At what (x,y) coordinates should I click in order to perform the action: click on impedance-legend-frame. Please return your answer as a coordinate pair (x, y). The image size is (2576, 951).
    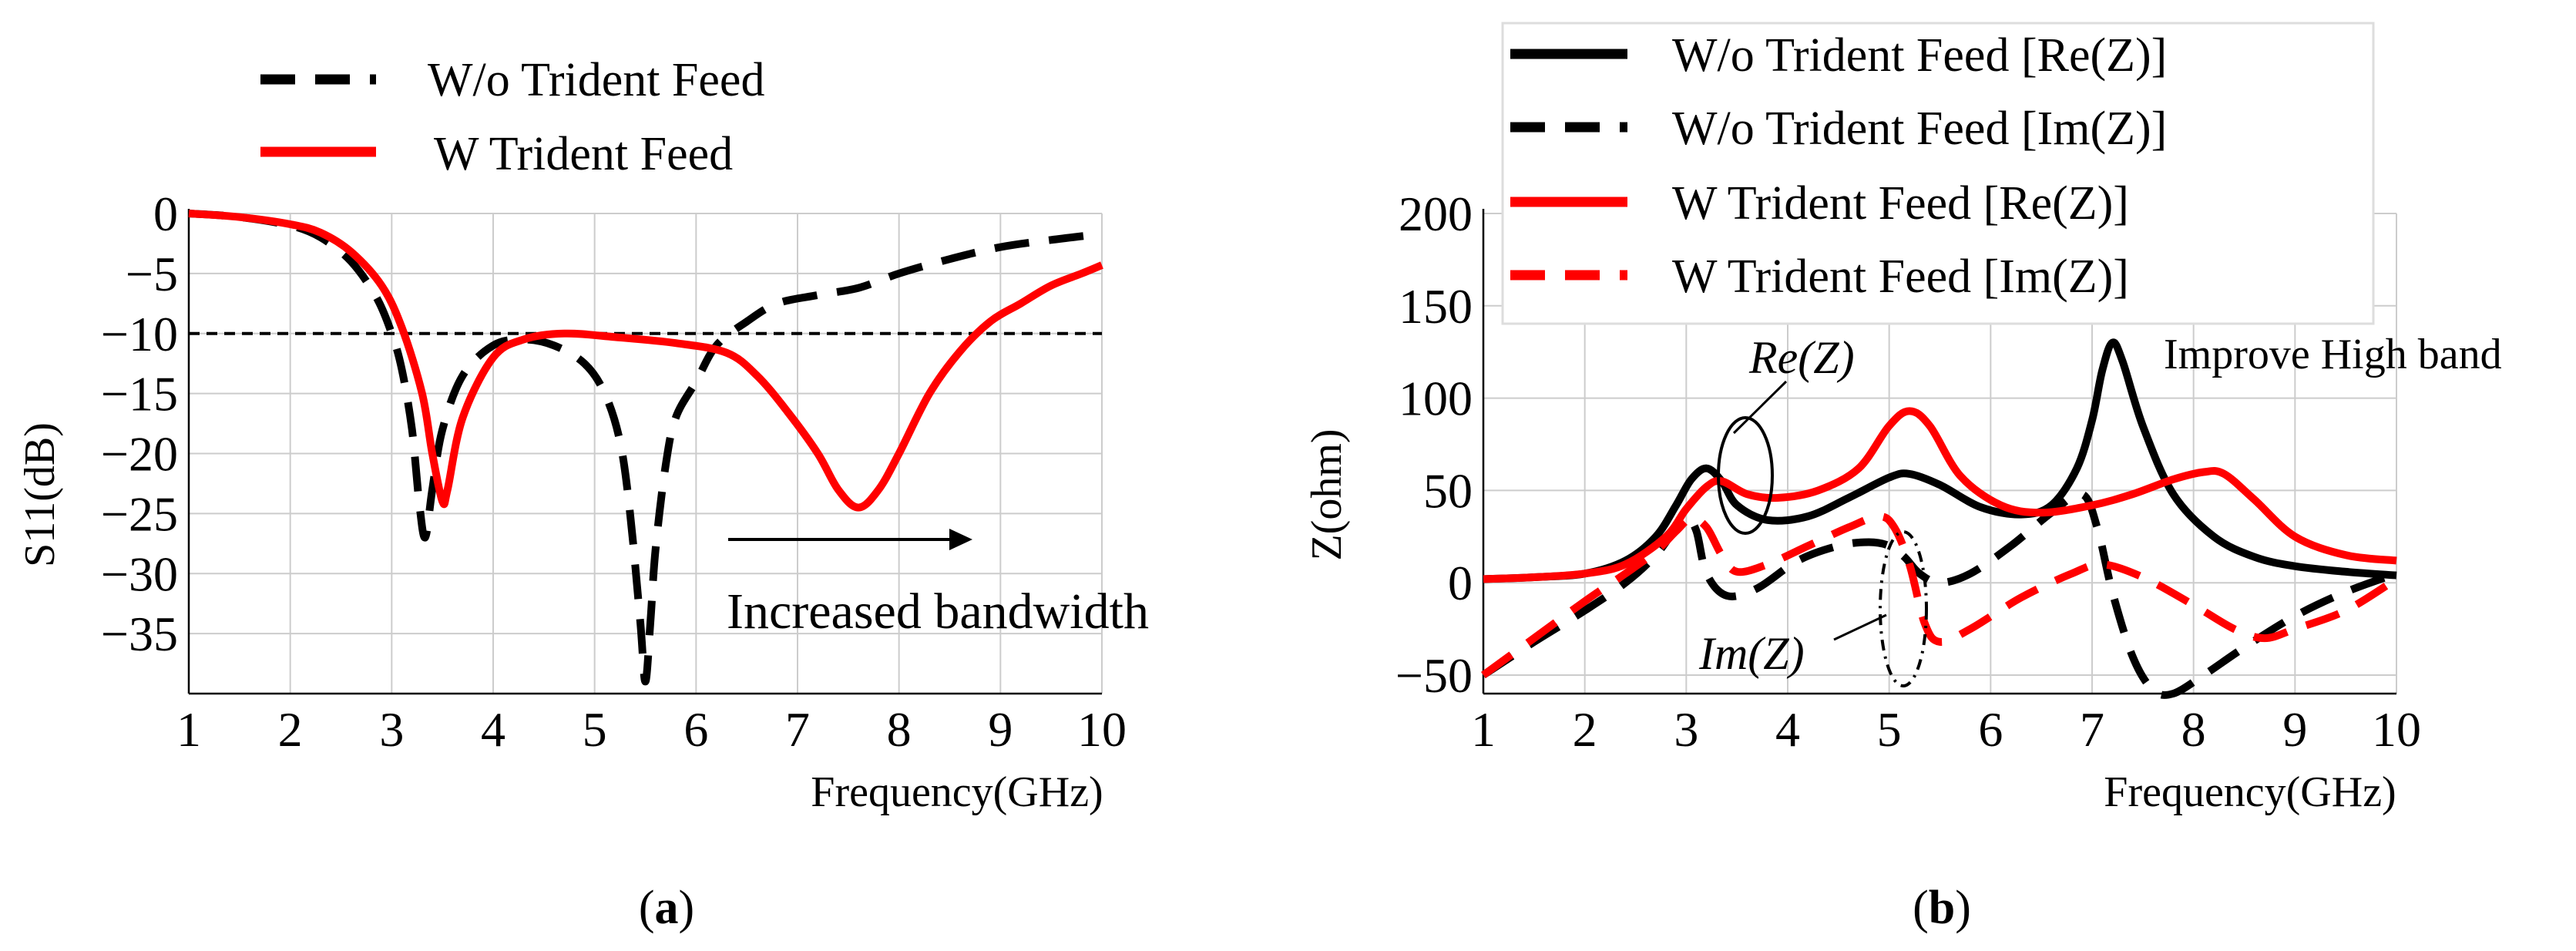
    Looking at the image, I should click on (1938, 173).